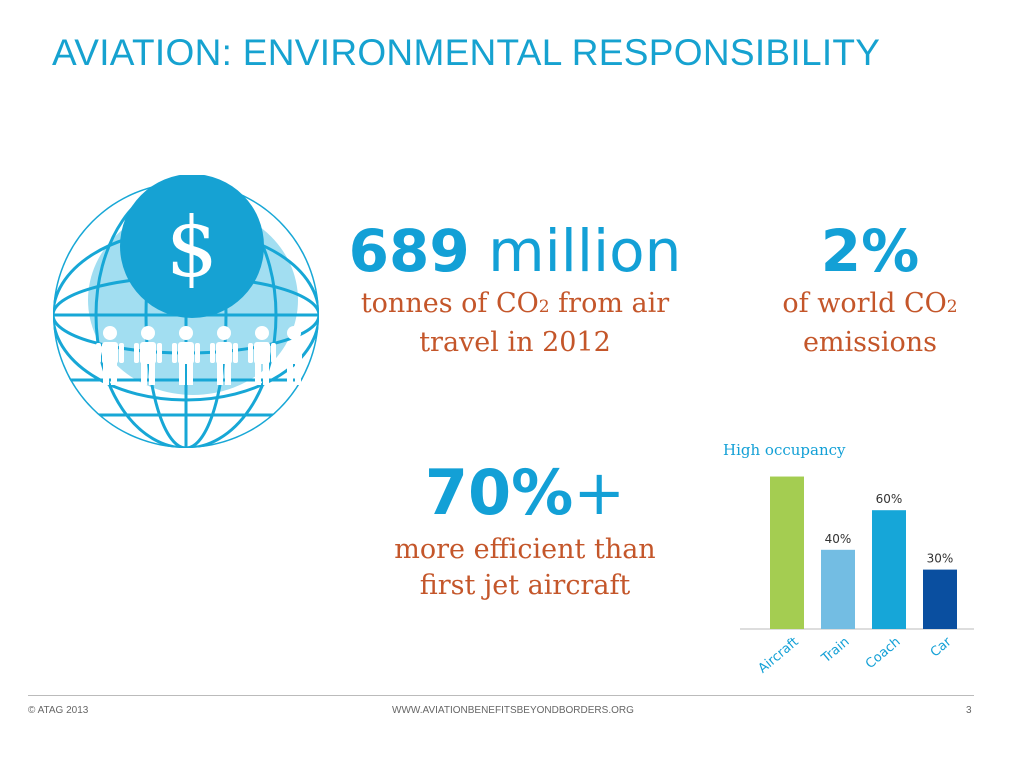 This screenshot has width=1024, height=768. I want to click on emissions-unit: million, so click(585, 251).